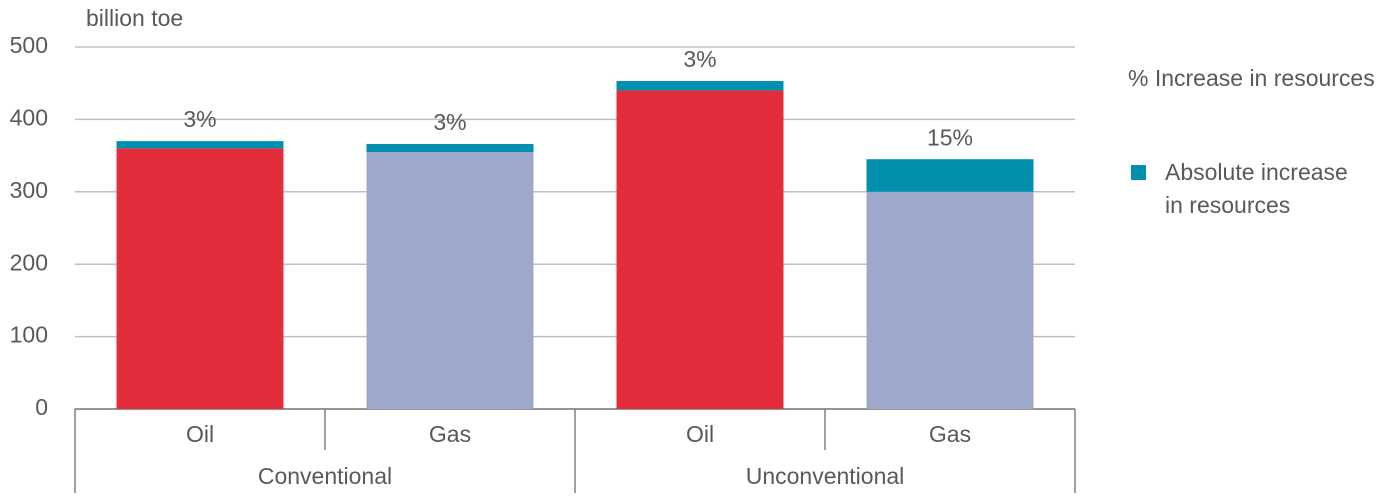 The width and height of the screenshot is (1391, 501). Describe the element at coordinates (950, 137) in the screenshot. I see `data-label: 15%` at that location.